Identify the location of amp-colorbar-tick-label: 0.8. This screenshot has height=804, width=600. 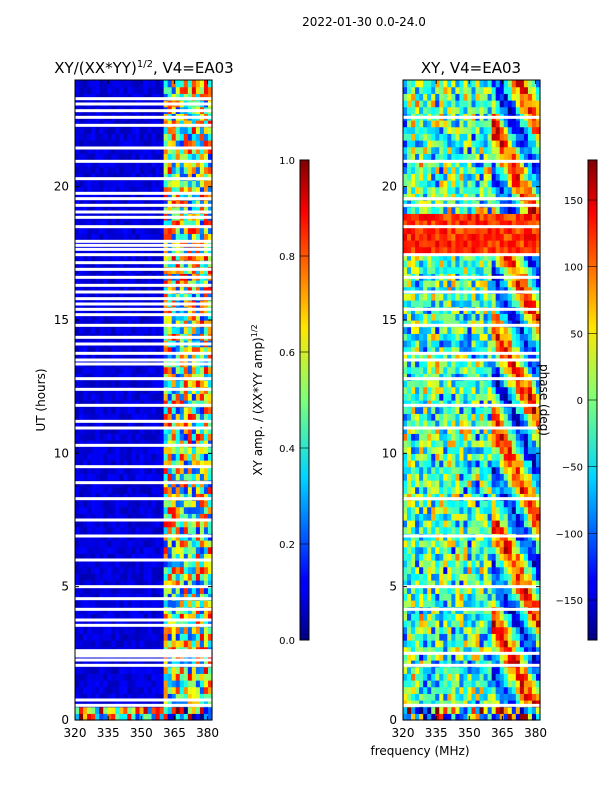
(287, 257).